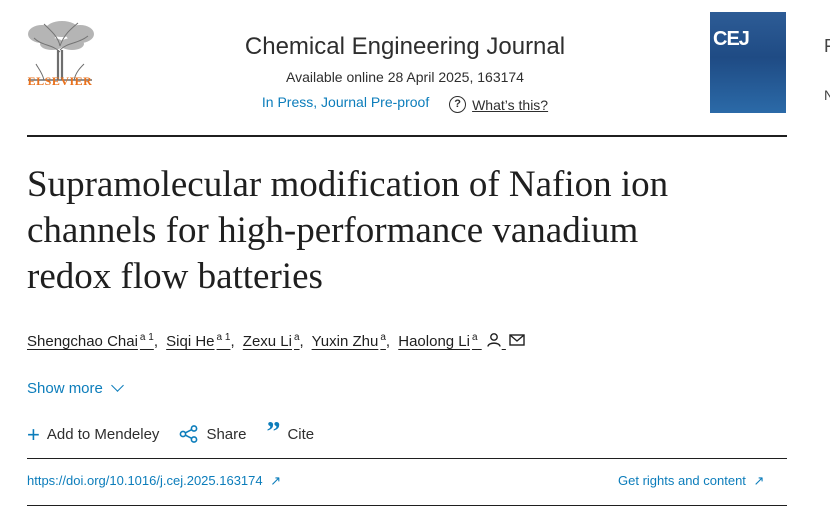 The width and height of the screenshot is (830, 521). What do you see at coordinates (333, 230) in the screenshot?
I see `article-title-line: channels for high-performance vanadium` at bounding box center [333, 230].